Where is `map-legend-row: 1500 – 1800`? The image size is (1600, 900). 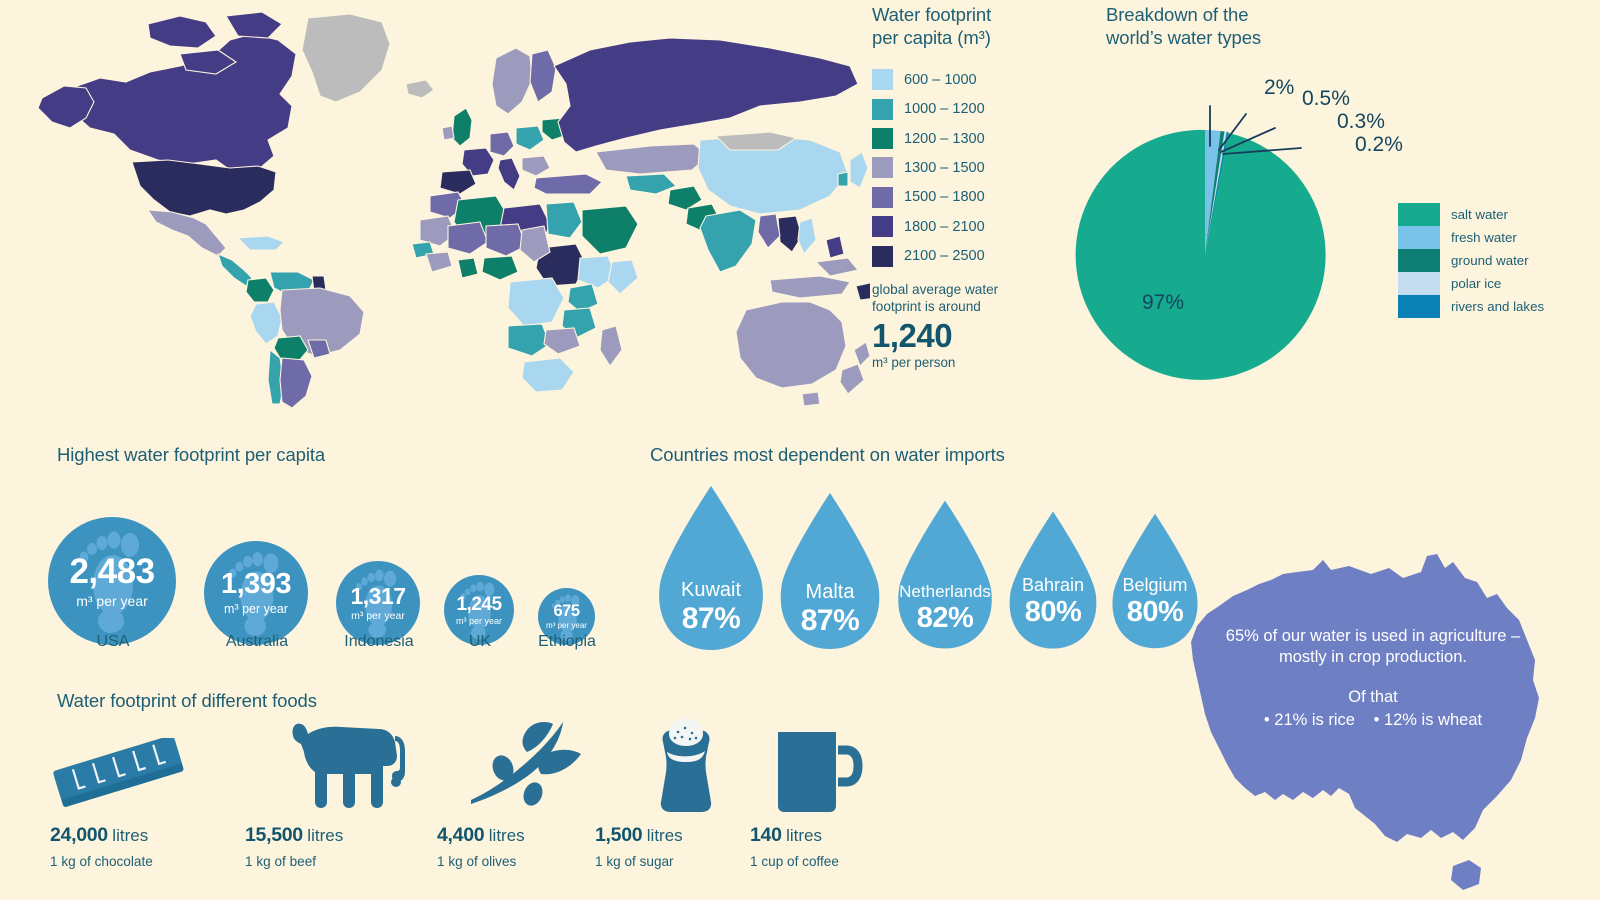 map-legend-row: 1500 – 1800 is located at coordinates (977, 197).